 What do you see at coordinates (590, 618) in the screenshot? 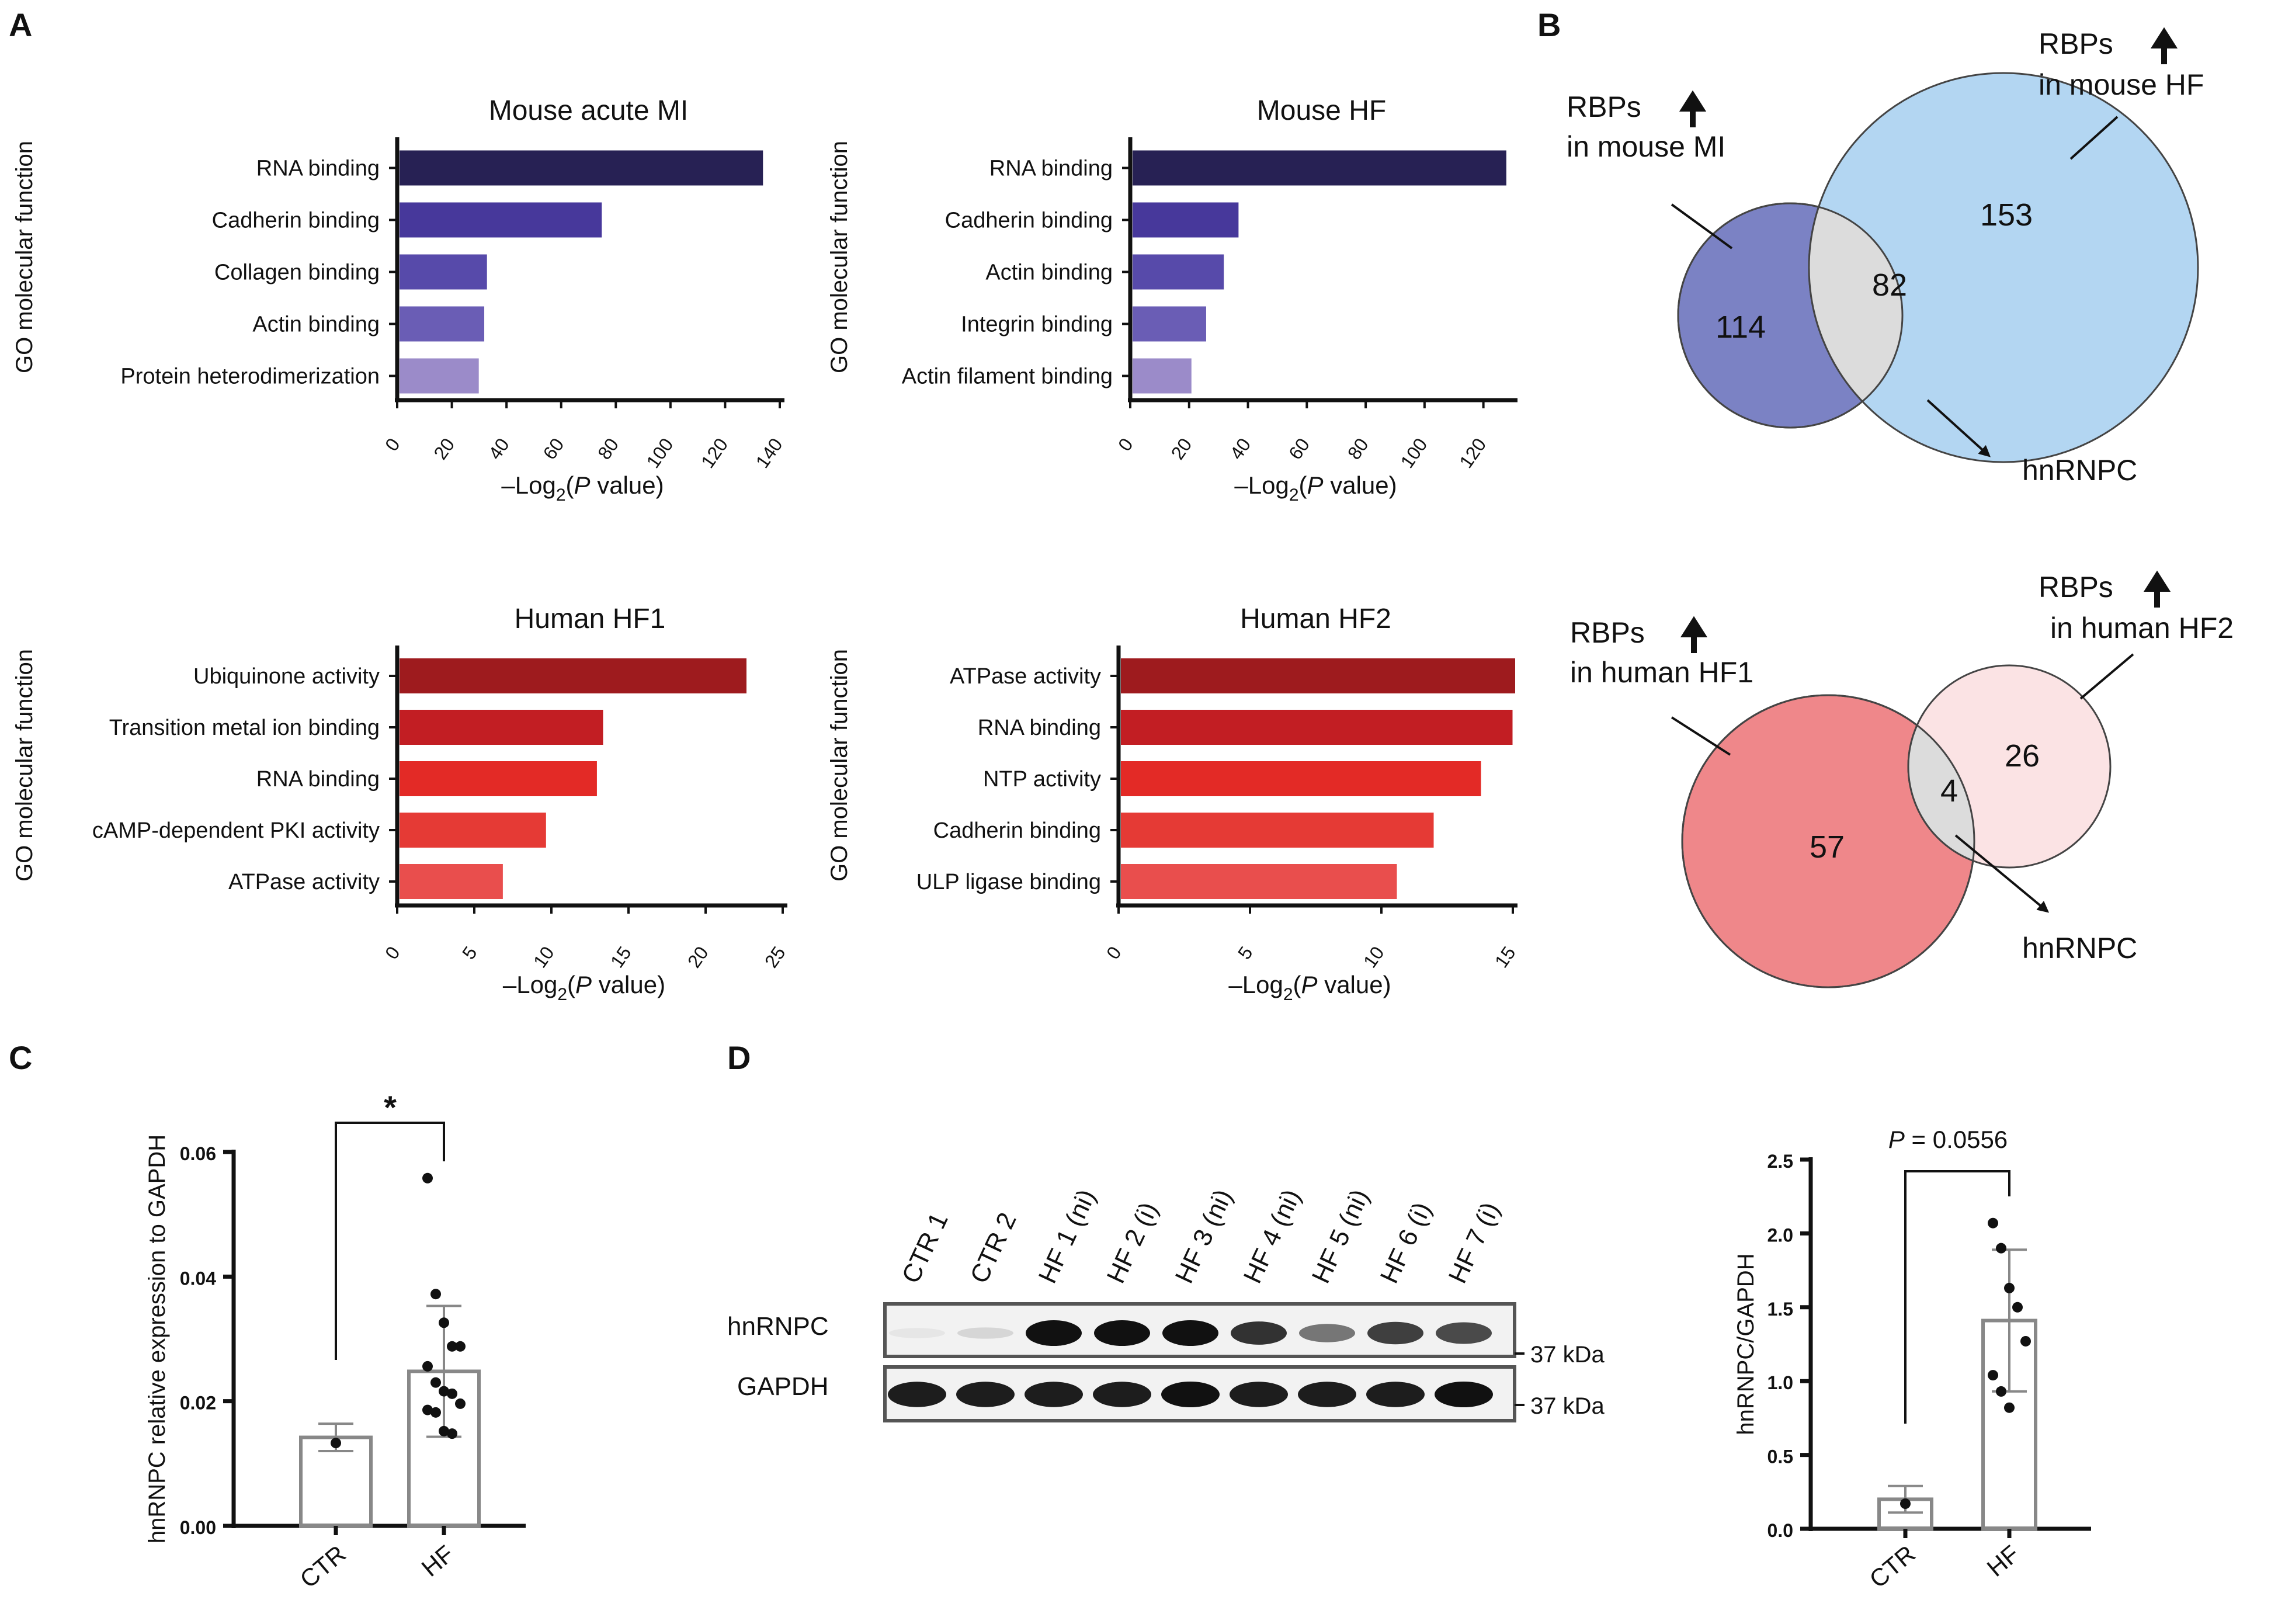
I see `chart-title: Human HF1` at bounding box center [590, 618].